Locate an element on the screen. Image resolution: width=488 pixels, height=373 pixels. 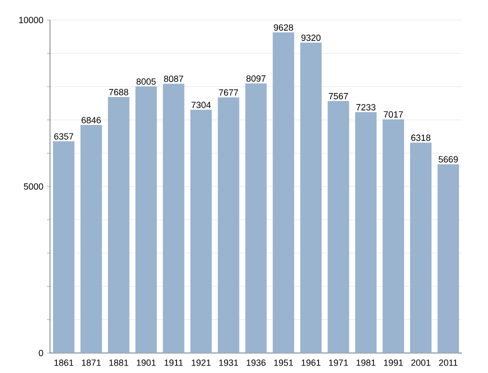
y-tick-label: 10000 is located at coordinates (31, 20).